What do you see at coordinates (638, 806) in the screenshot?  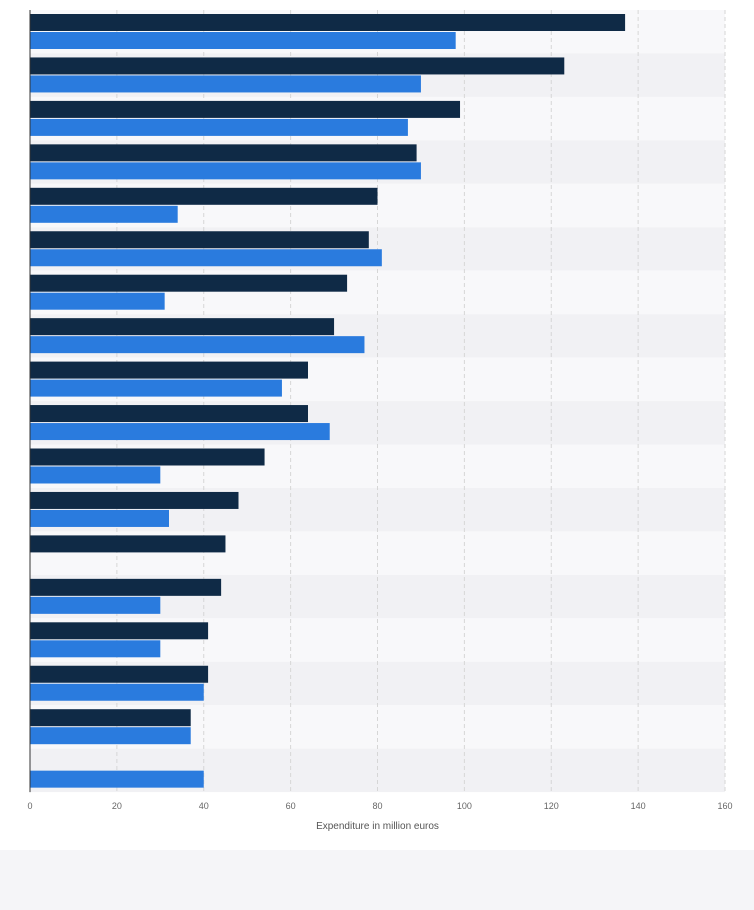 I see `x-tick-label: 140` at bounding box center [638, 806].